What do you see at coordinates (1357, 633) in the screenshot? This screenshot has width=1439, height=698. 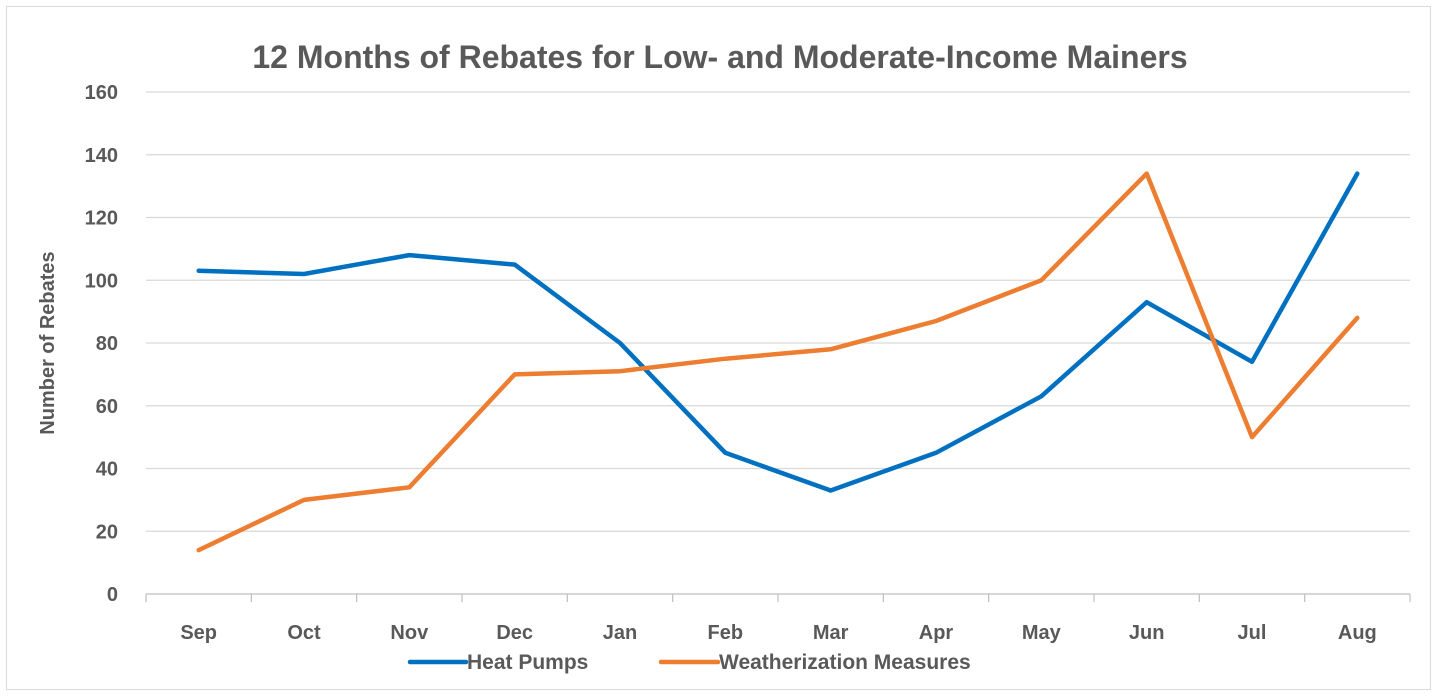 I see `x-tick-label: Aug` at bounding box center [1357, 633].